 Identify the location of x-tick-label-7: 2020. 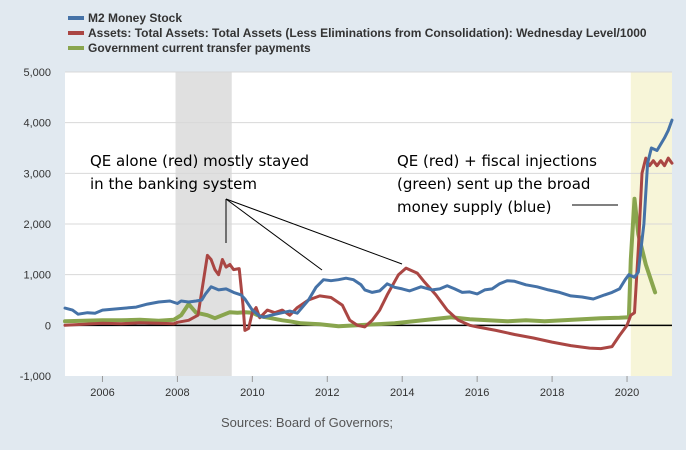
(627, 393).